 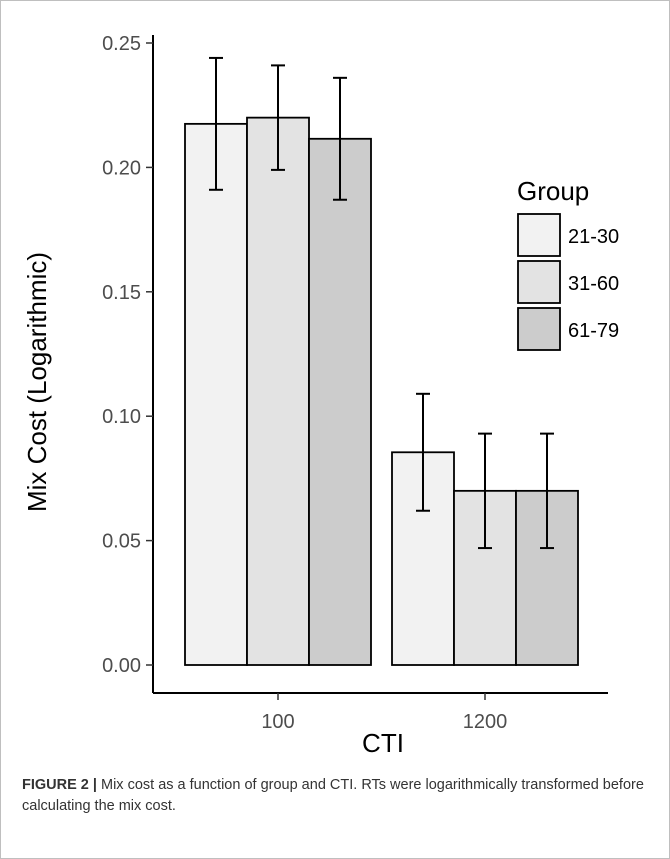 What do you see at coordinates (553, 191) in the screenshot?
I see `legend-title: Group` at bounding box center [553, 191].